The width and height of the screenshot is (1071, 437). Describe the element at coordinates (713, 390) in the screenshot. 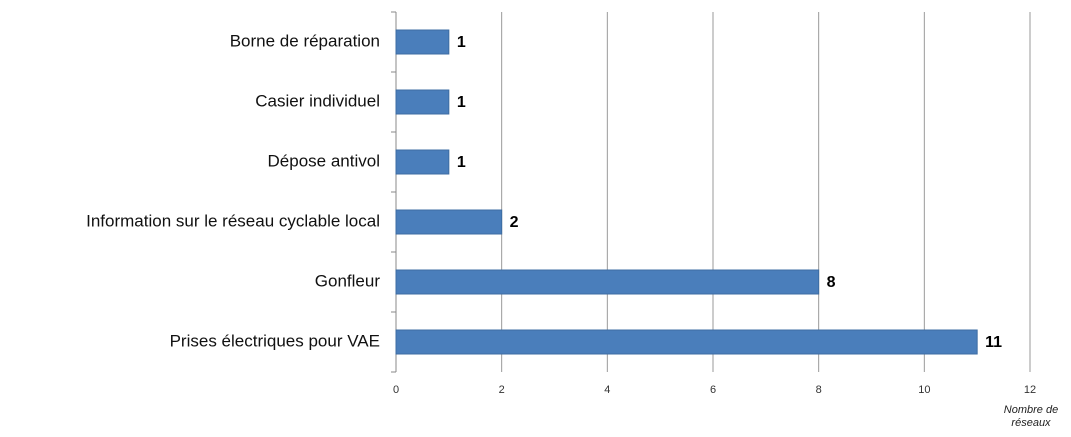

I see `x-tick-label: 6` at that location.